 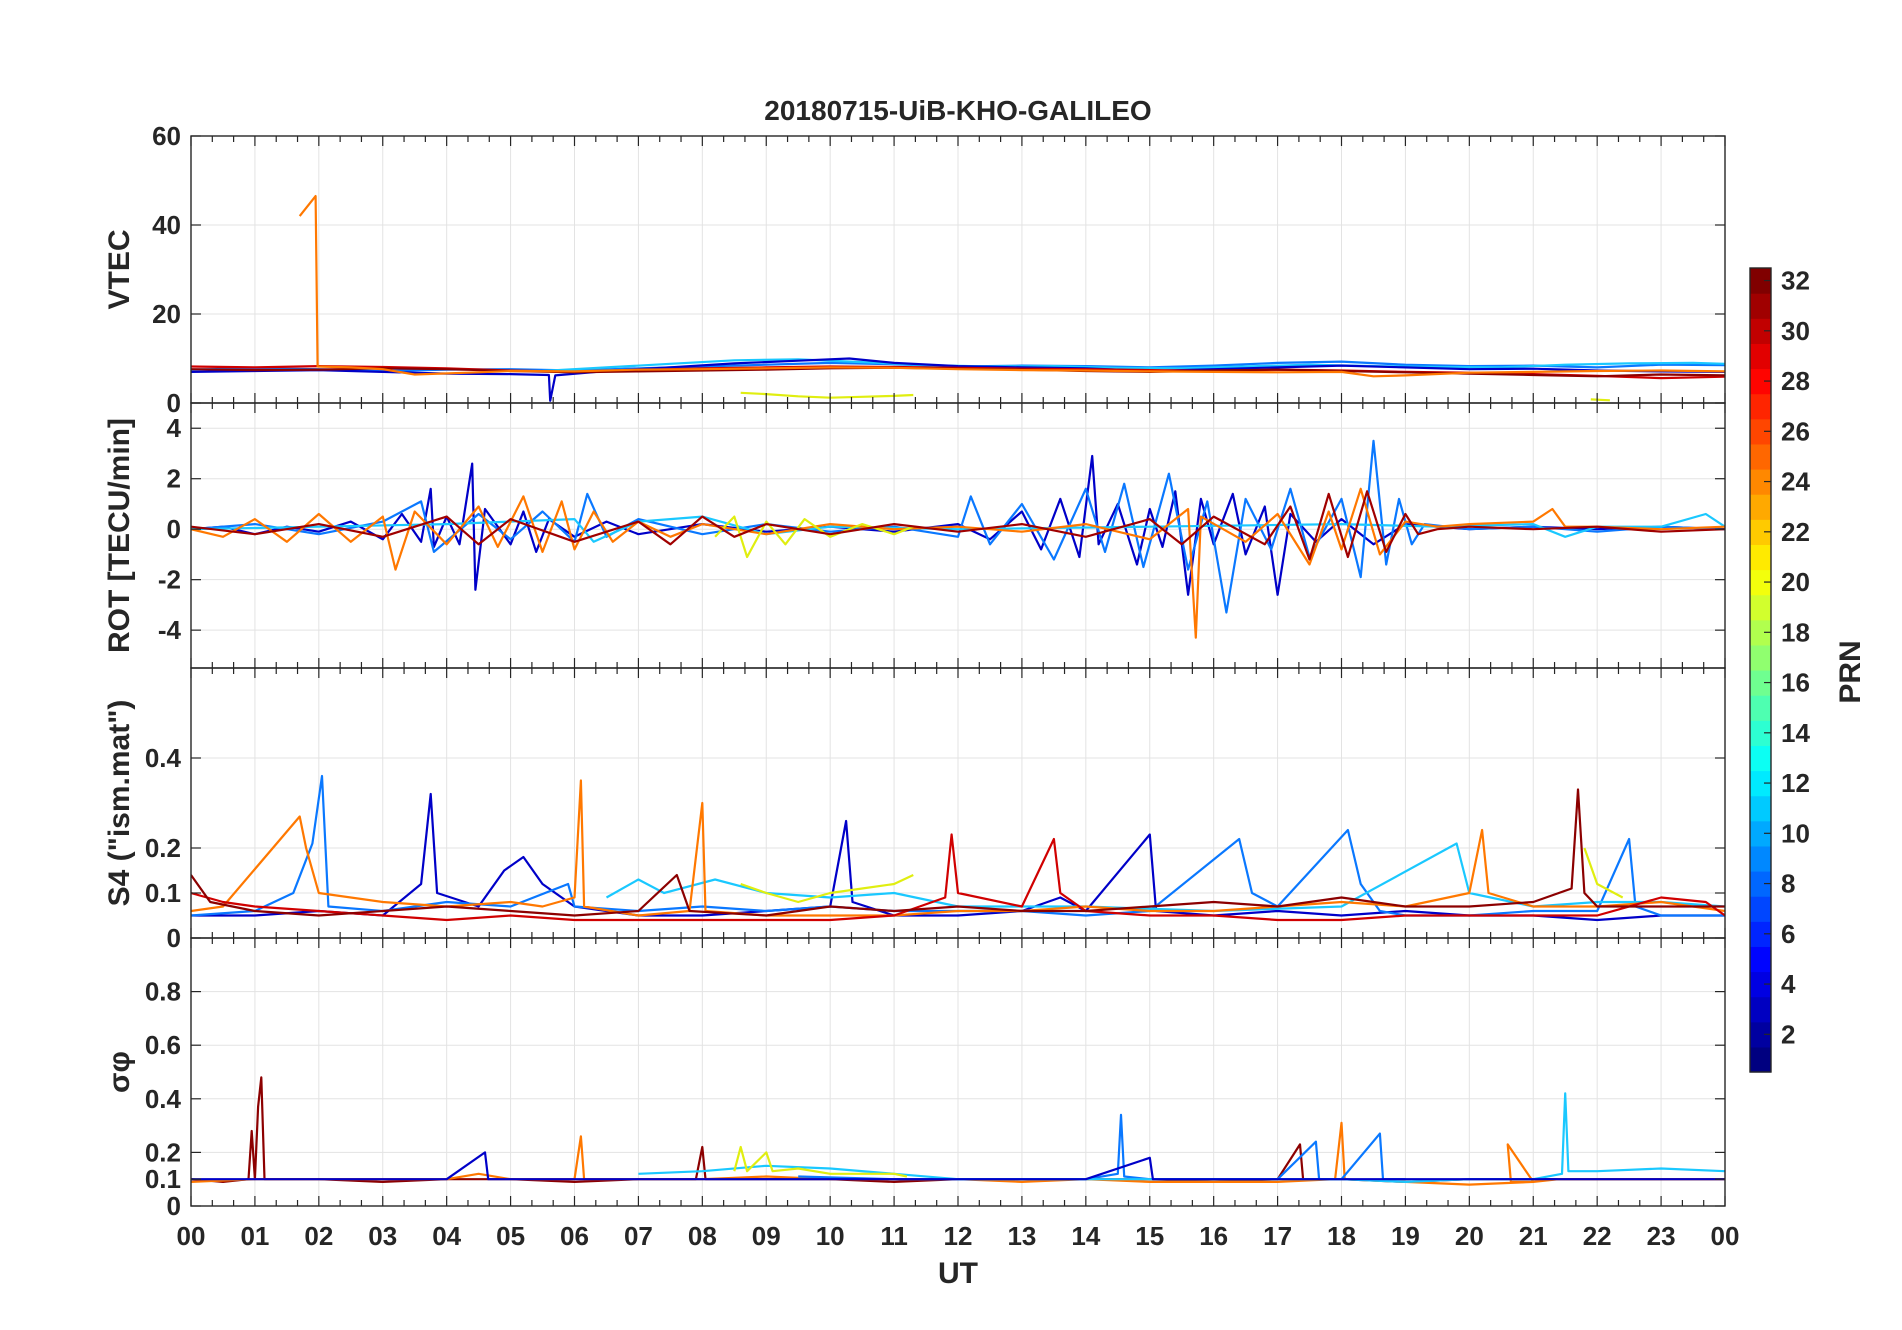 What do you see at coordinates (1213, 1236) in the screenshot?
I see `x-tick-label: 16` at bounding box center [1213, 1236].